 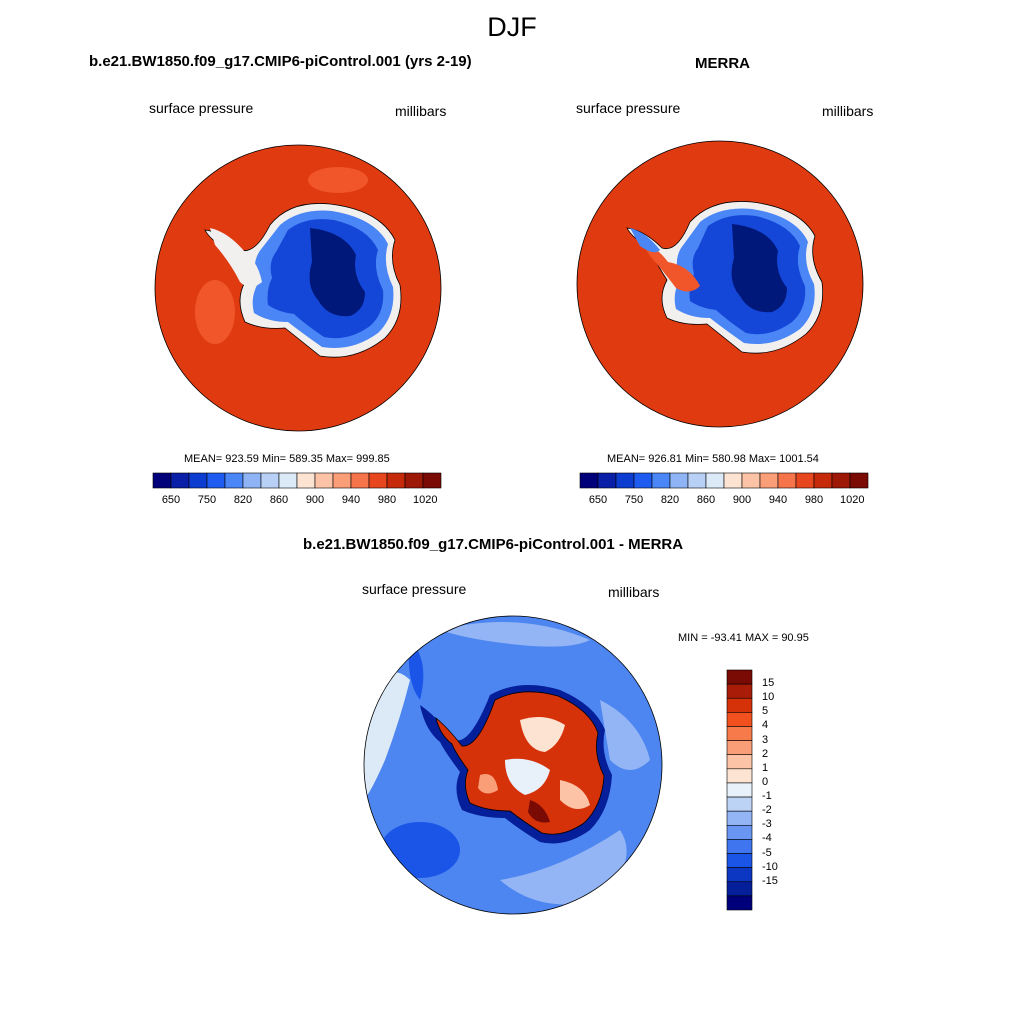 I want to click on colorbar-tick-label: -15, so click(x=770, y=880).